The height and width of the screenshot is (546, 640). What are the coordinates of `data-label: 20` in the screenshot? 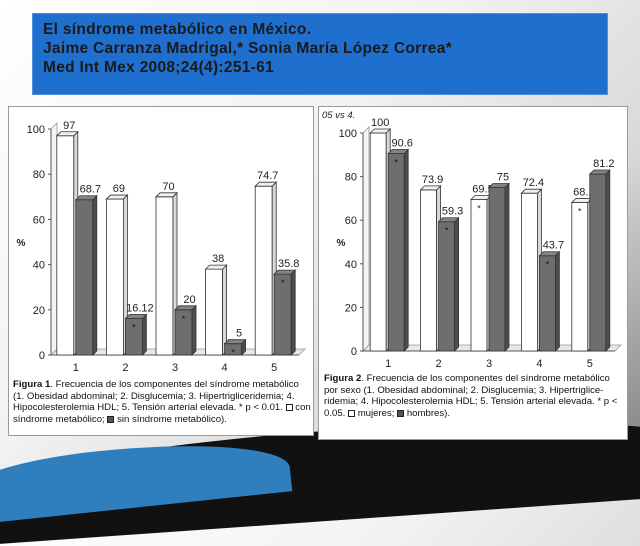 It's located at (189, 300).